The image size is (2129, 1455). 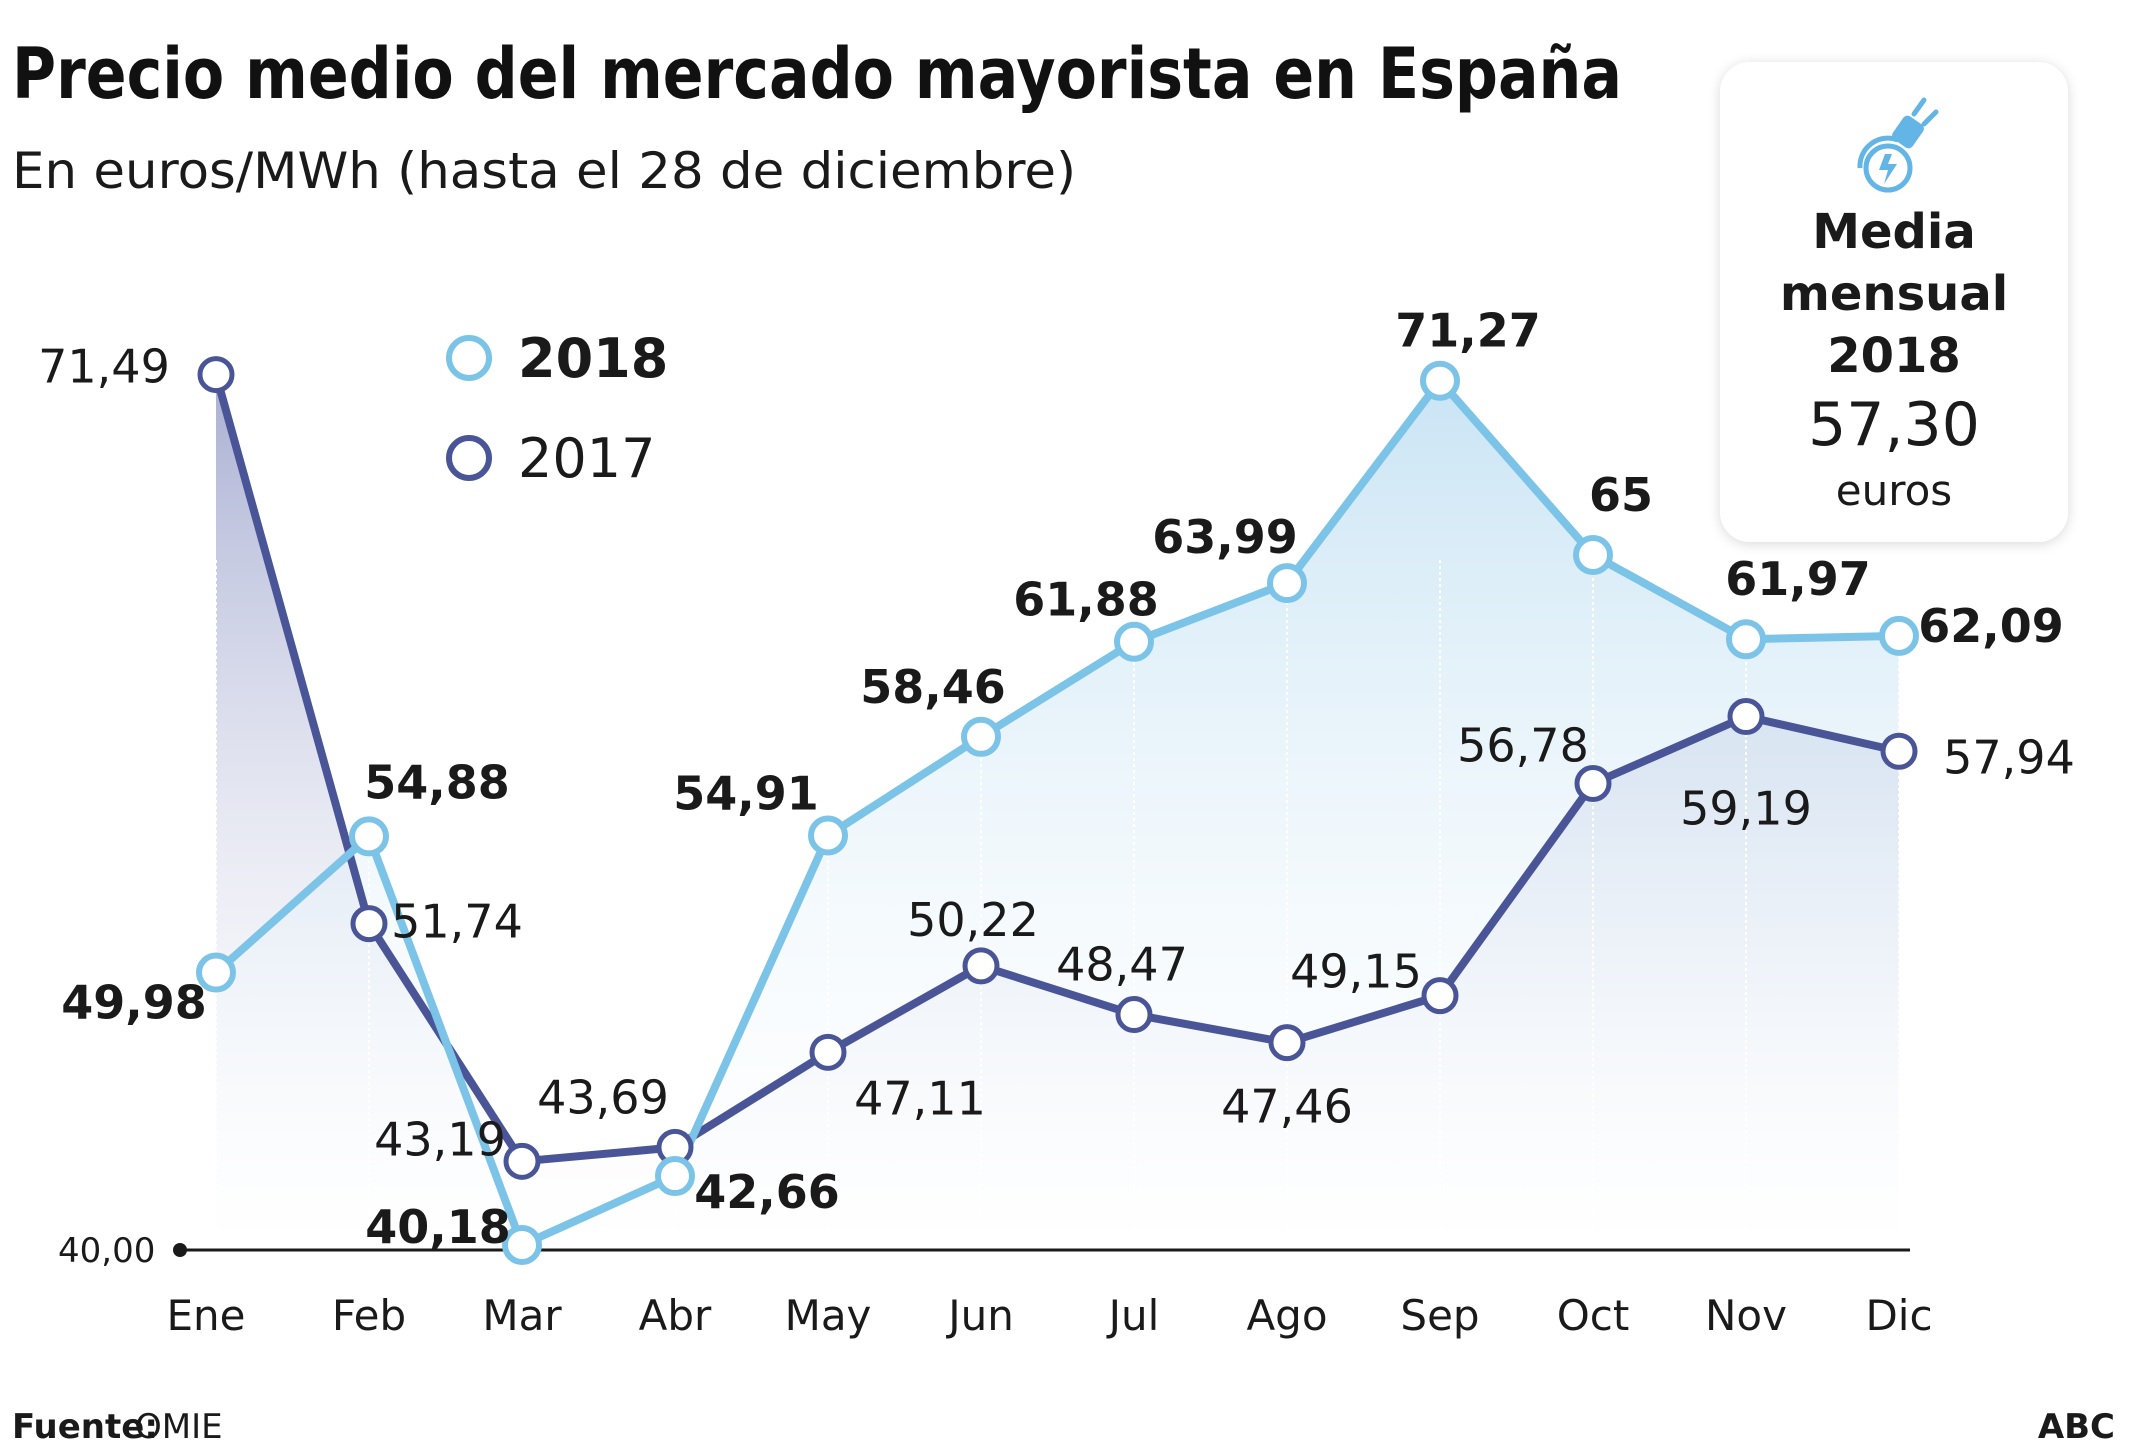 I want to click on point-2018-mar, so click(x=522, y=1244).